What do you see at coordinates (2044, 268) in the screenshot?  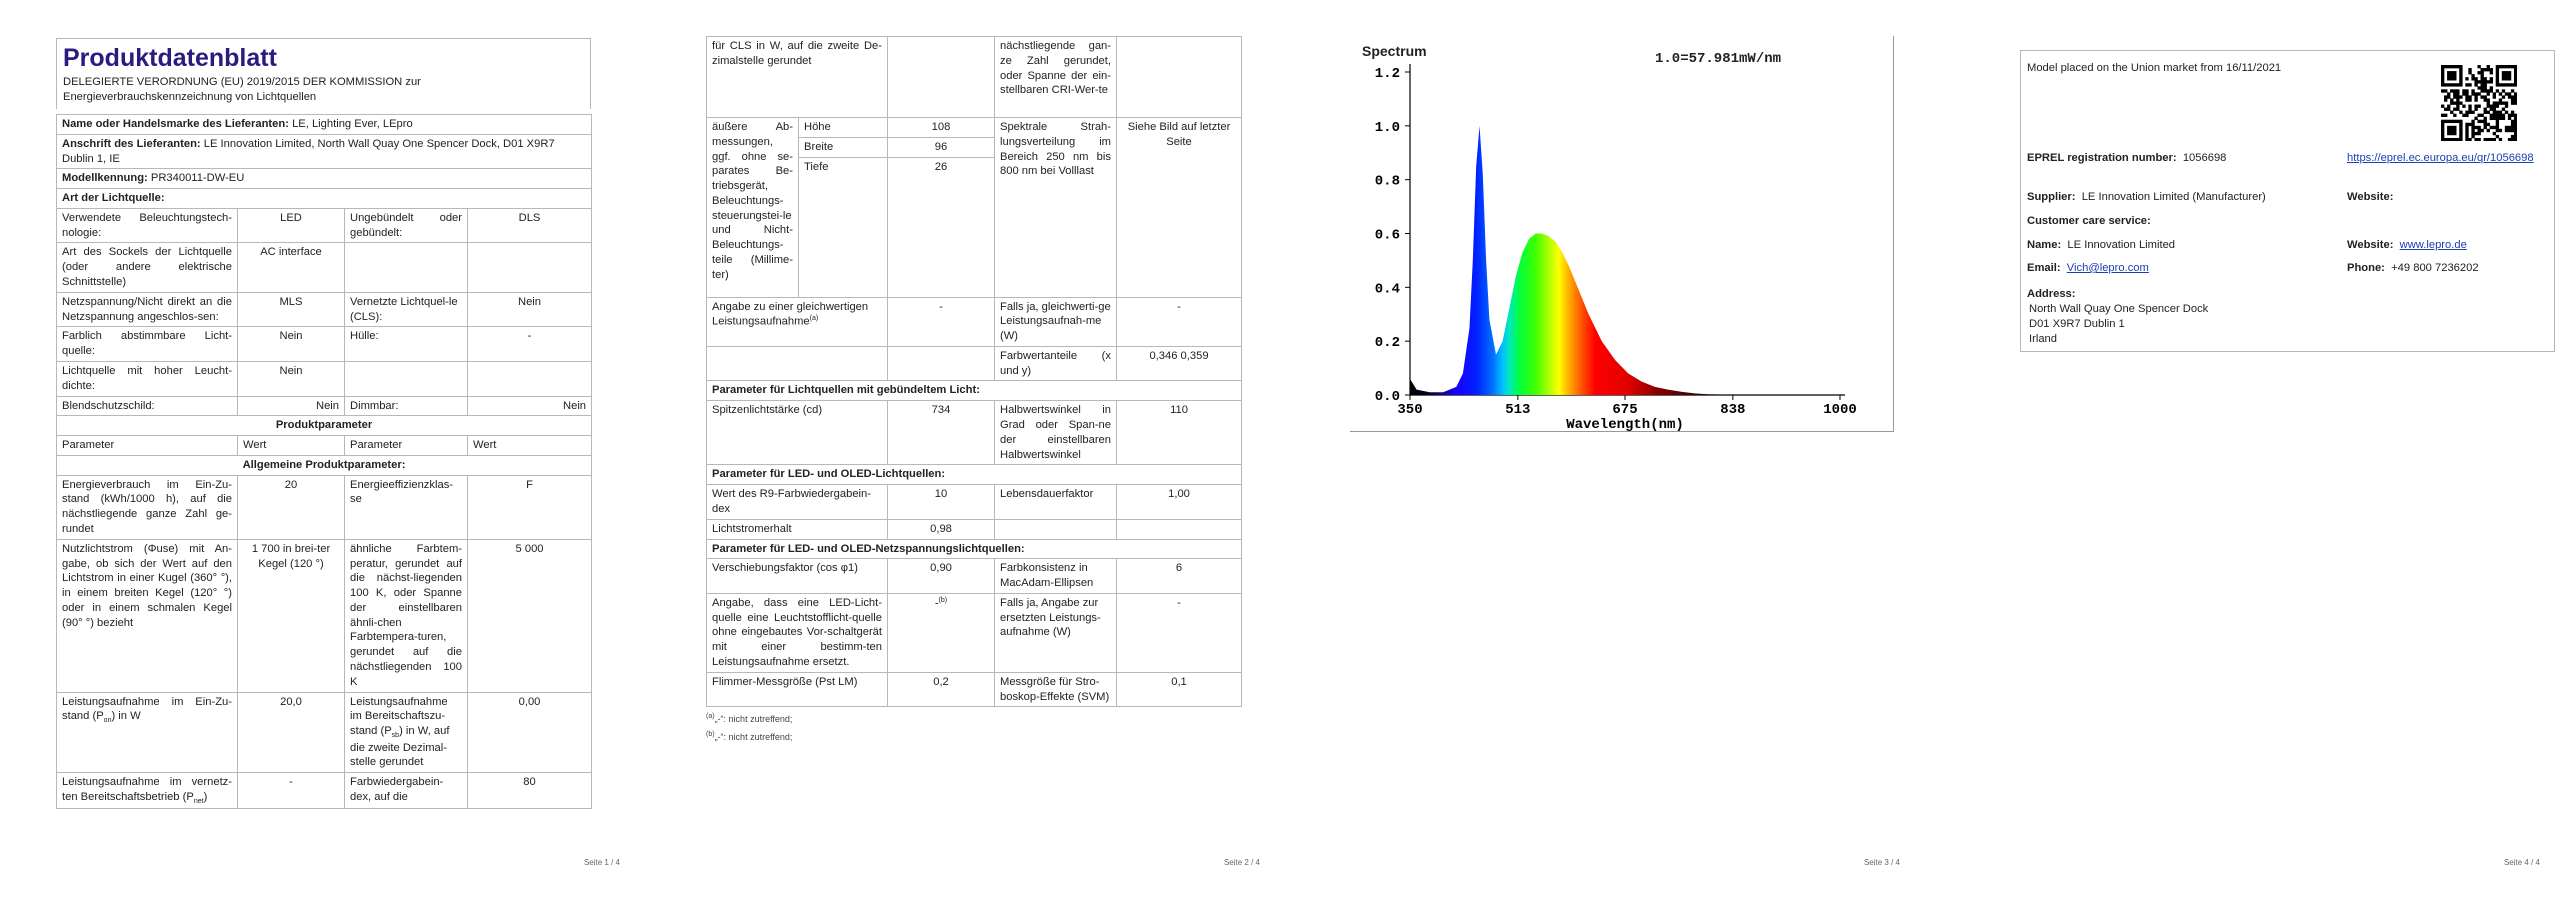 I see `email-label: Email:` at bounding box center [2044, 268].